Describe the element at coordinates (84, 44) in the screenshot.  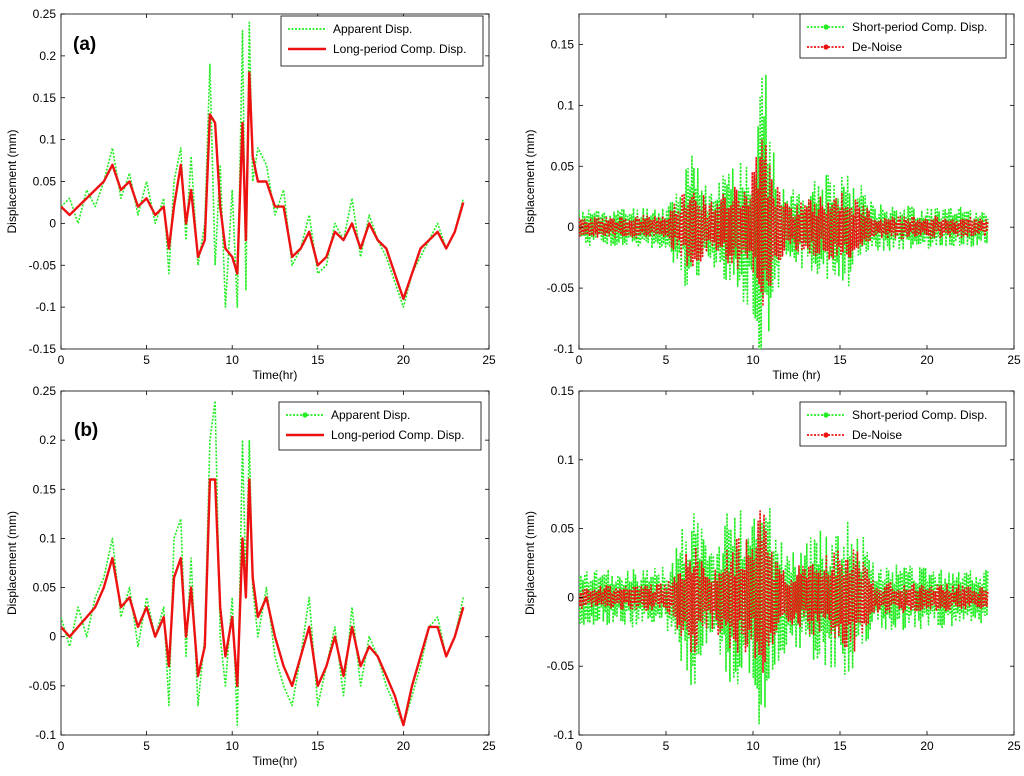
I see `panel-tag: (a)` at that location.